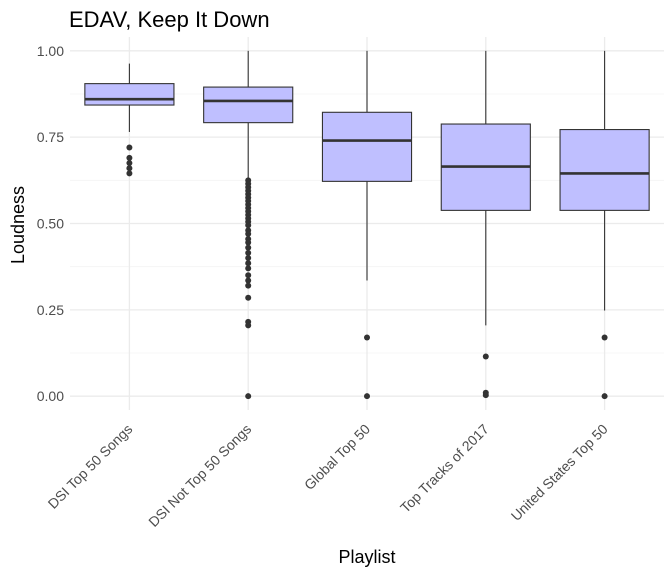  I want to click on x-tick-label: DSI Top 50 Songs, so click(90, 466).